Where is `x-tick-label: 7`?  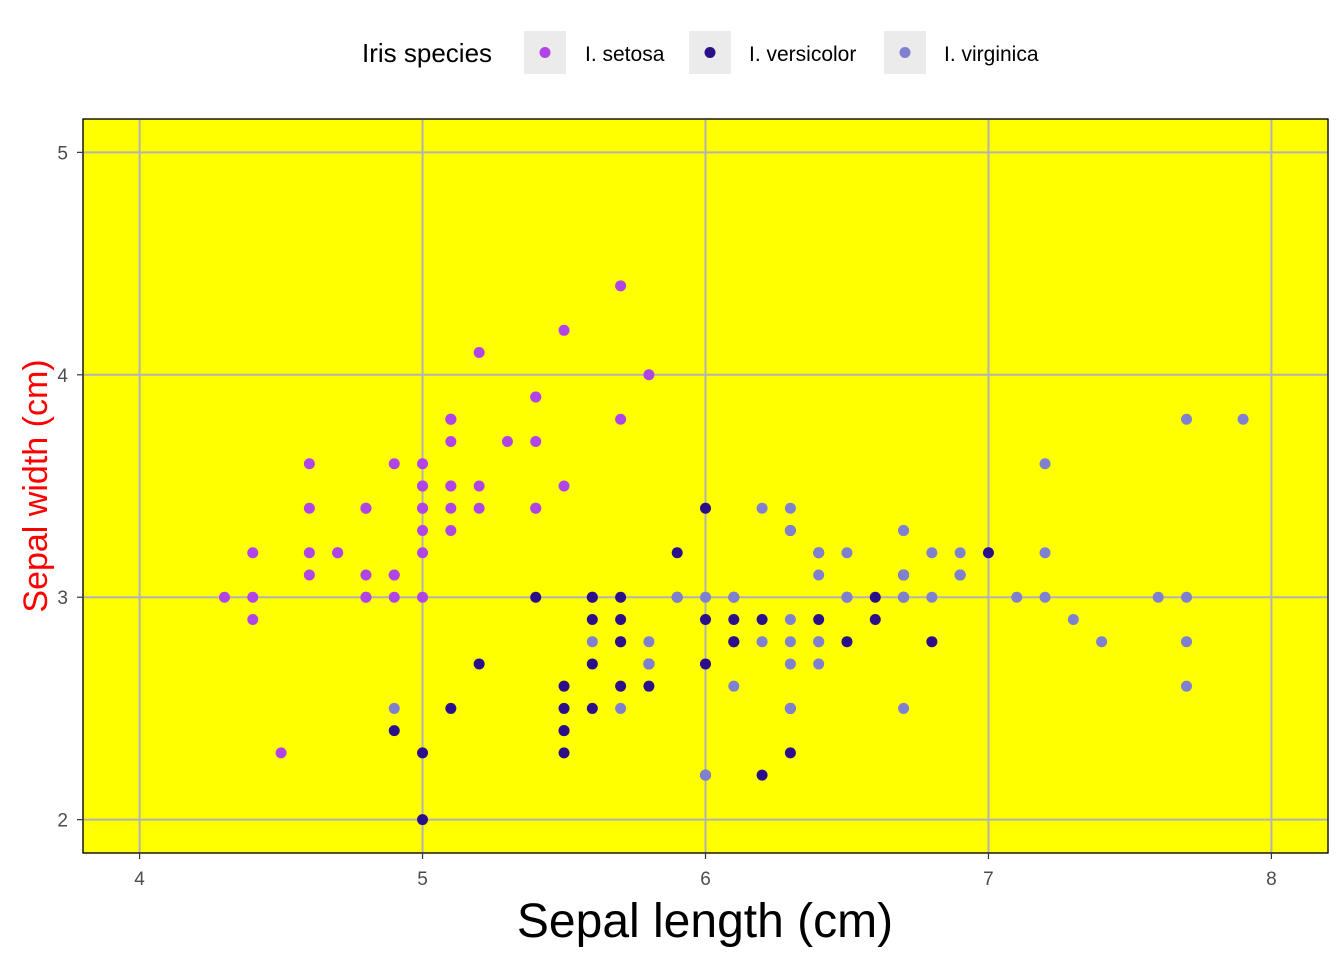 x-tick-label: 7 is located at coordinates (988, 879).